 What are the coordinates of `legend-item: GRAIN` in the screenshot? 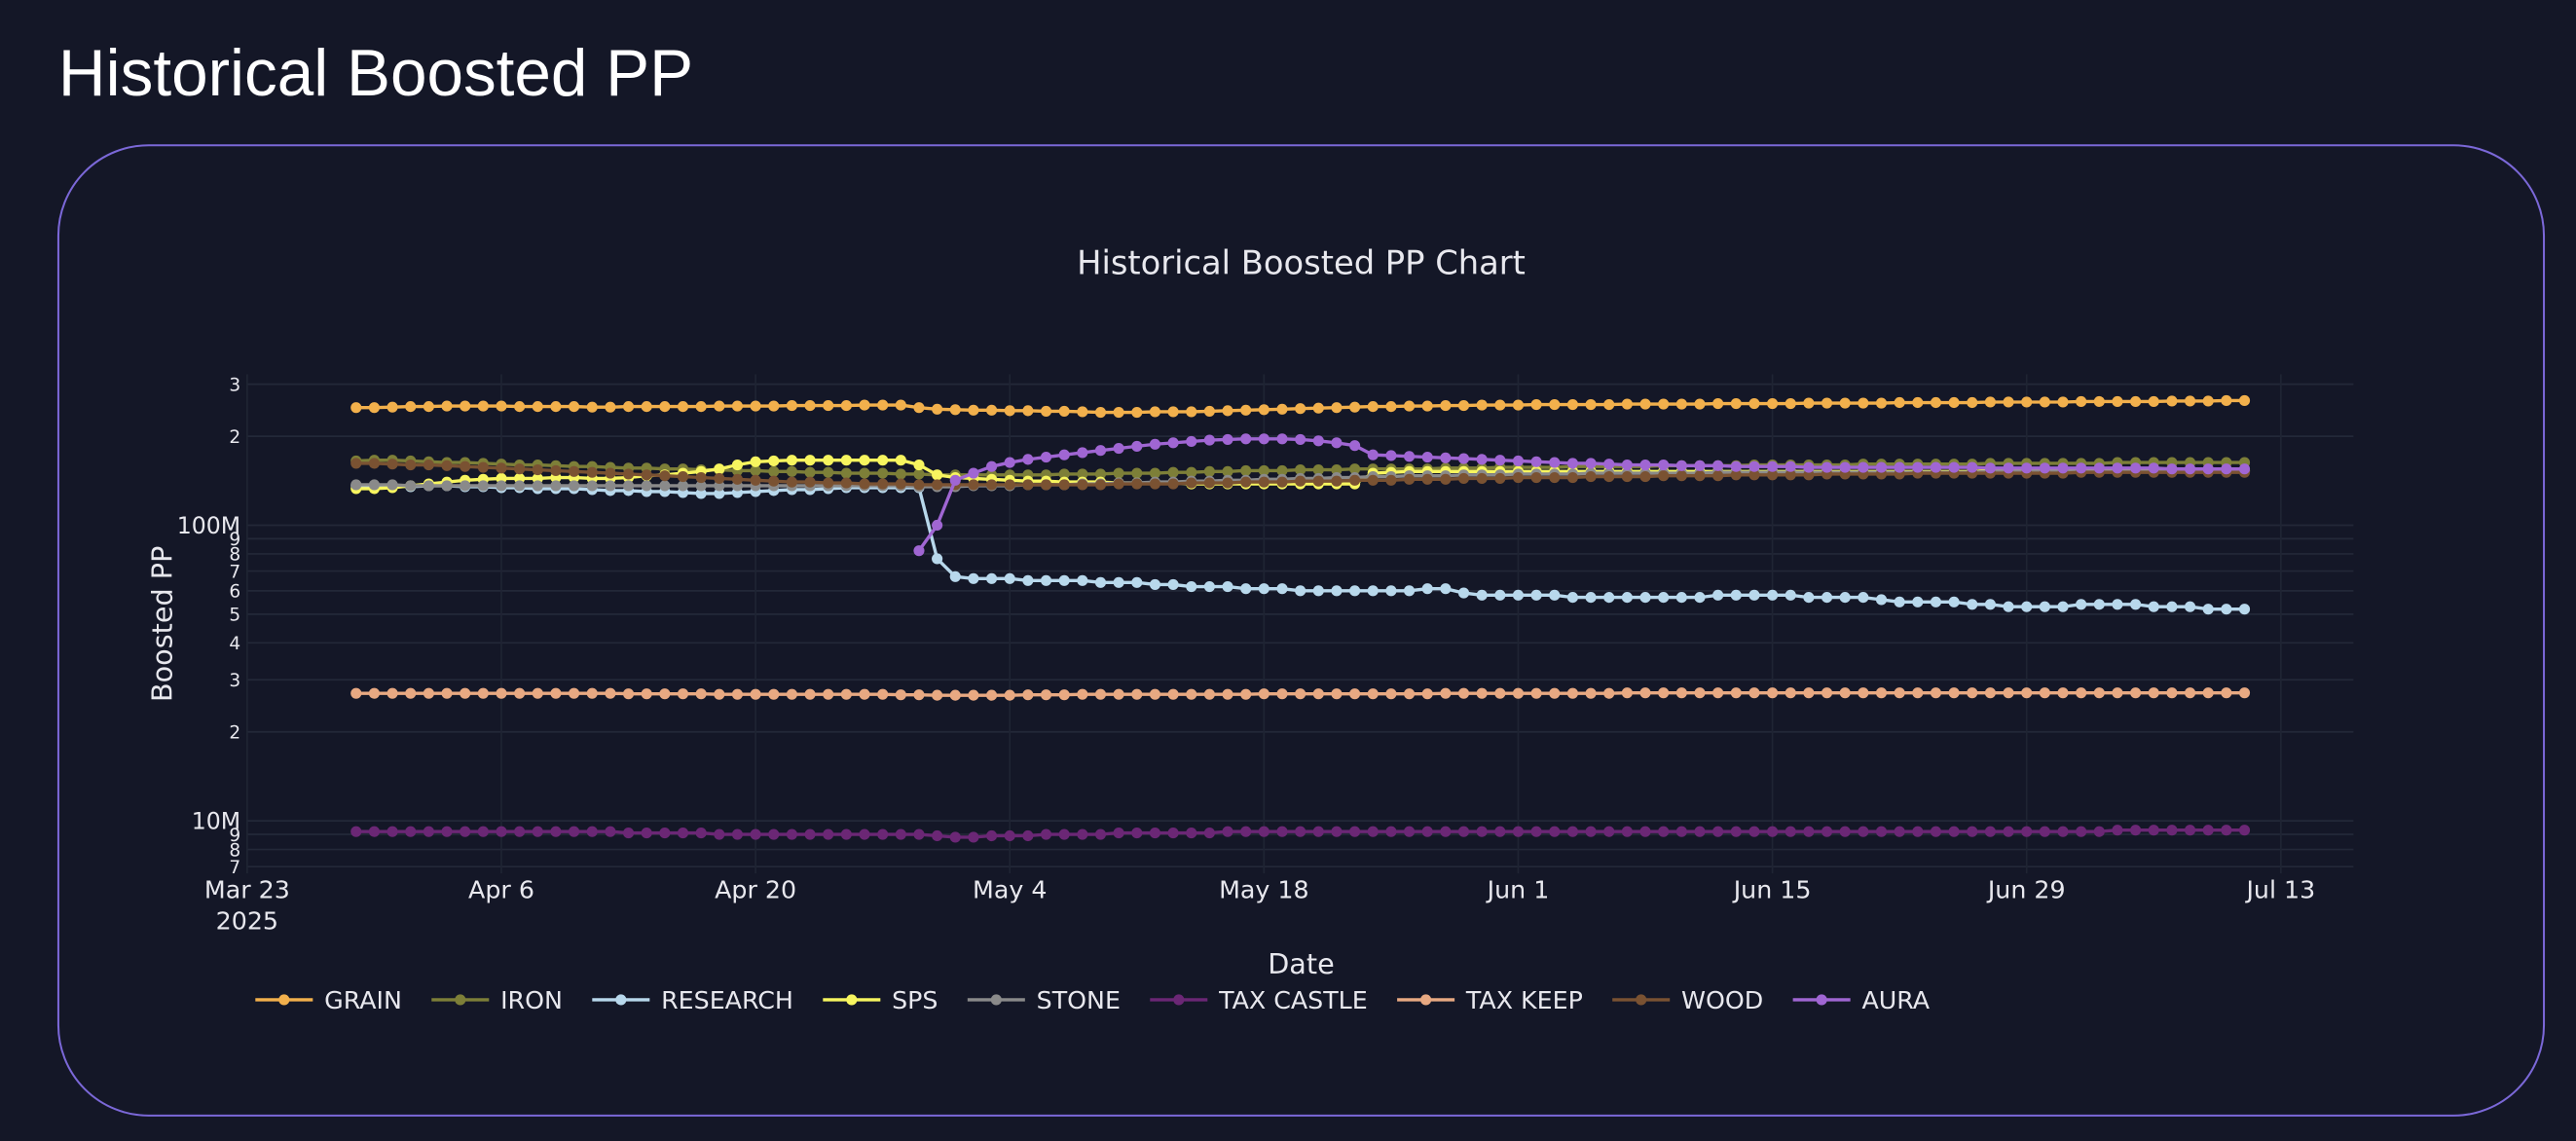 It's located at (328, 1000).